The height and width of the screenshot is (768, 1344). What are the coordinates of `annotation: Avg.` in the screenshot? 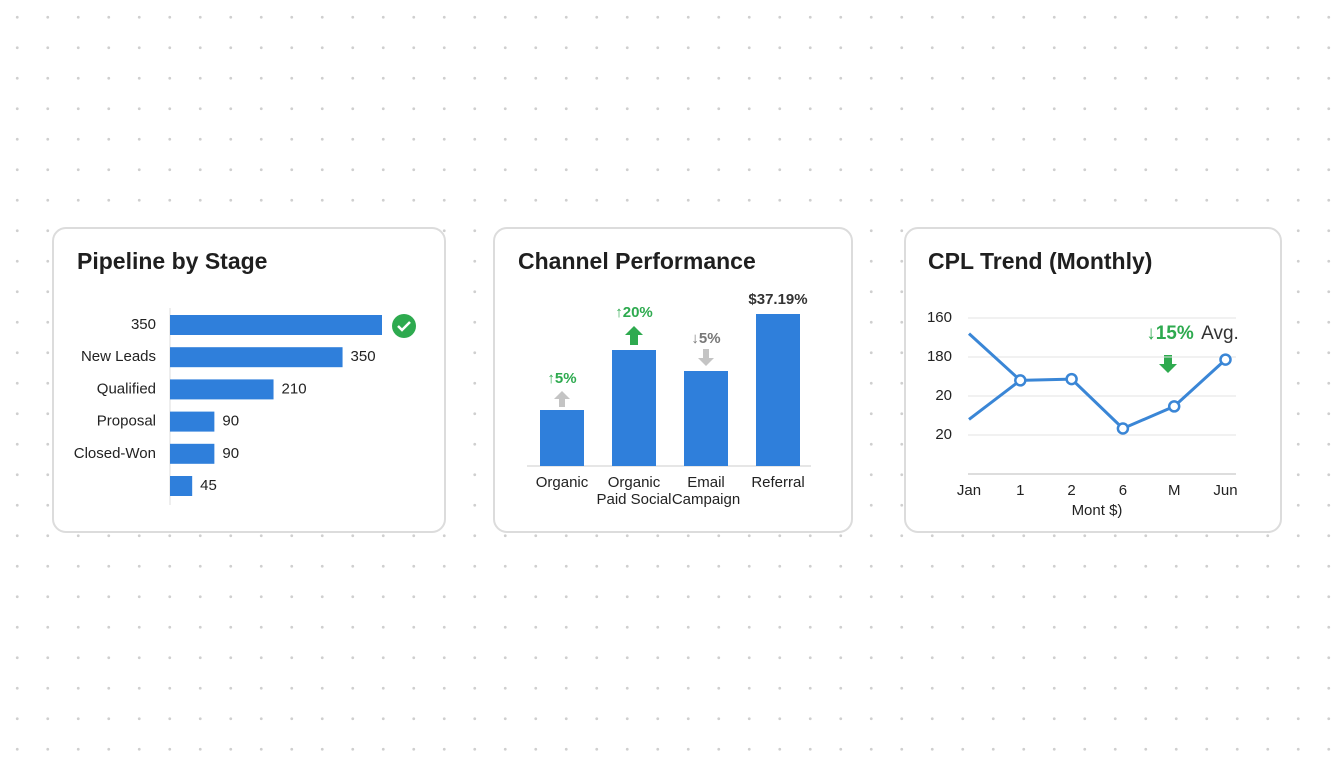 It's located at (1220, 333).